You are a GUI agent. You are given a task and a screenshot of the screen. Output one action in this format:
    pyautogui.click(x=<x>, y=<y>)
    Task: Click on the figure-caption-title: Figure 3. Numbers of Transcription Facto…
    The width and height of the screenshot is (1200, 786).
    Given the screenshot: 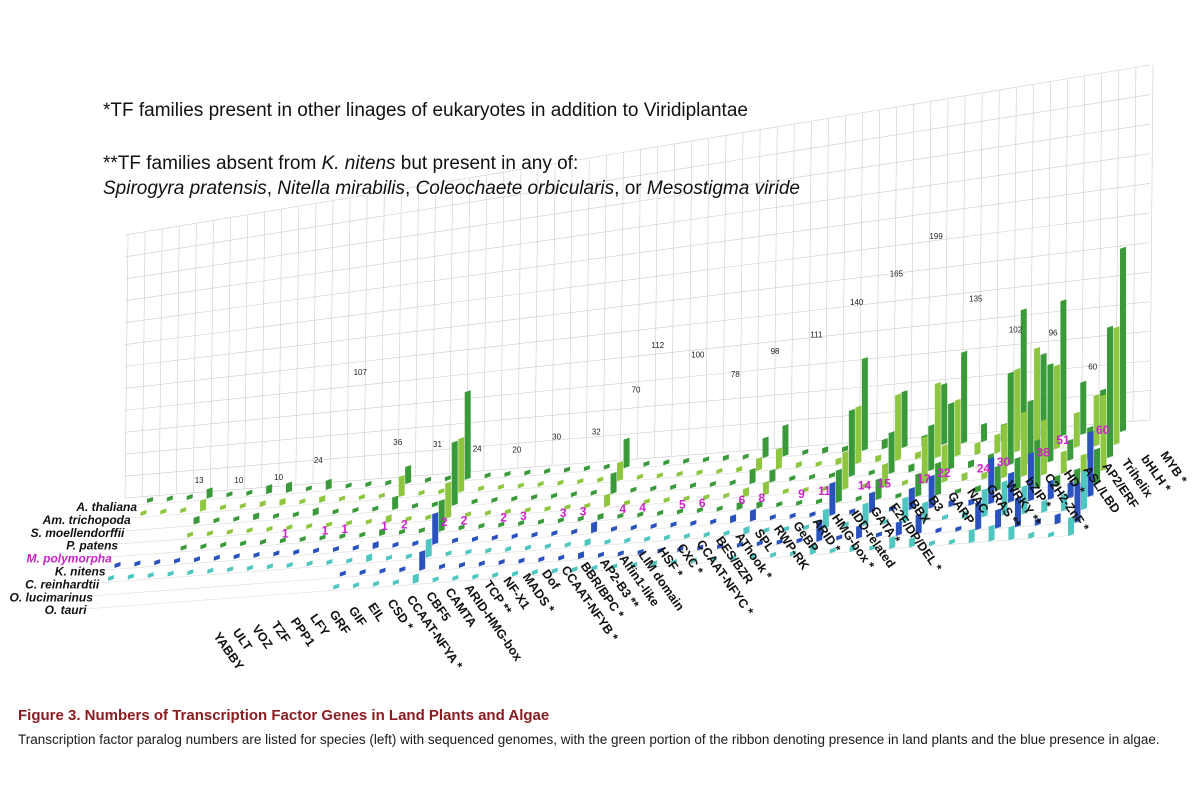 What is the action you would take?
    pyautogui.click(x=284, y=715)
    